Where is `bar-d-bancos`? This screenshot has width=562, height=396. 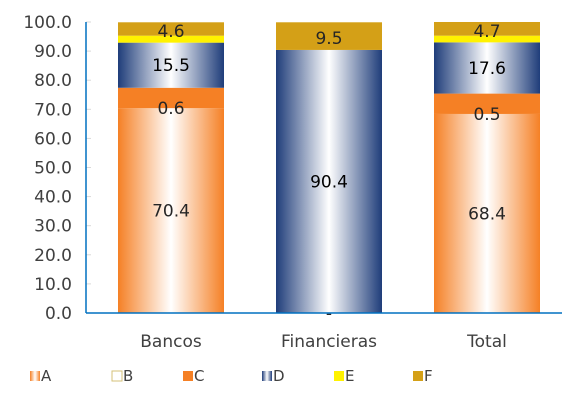
bar-d-bancos is located at coordinates (171, 65).